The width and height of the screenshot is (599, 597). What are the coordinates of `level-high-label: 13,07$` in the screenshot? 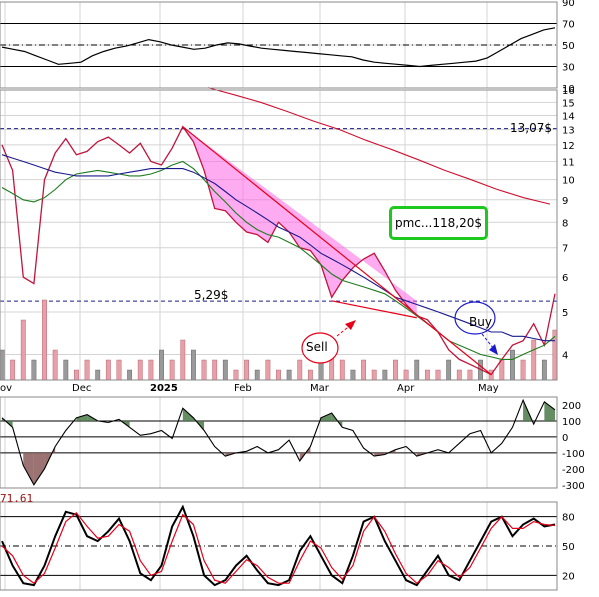 It's located at (531, 128).